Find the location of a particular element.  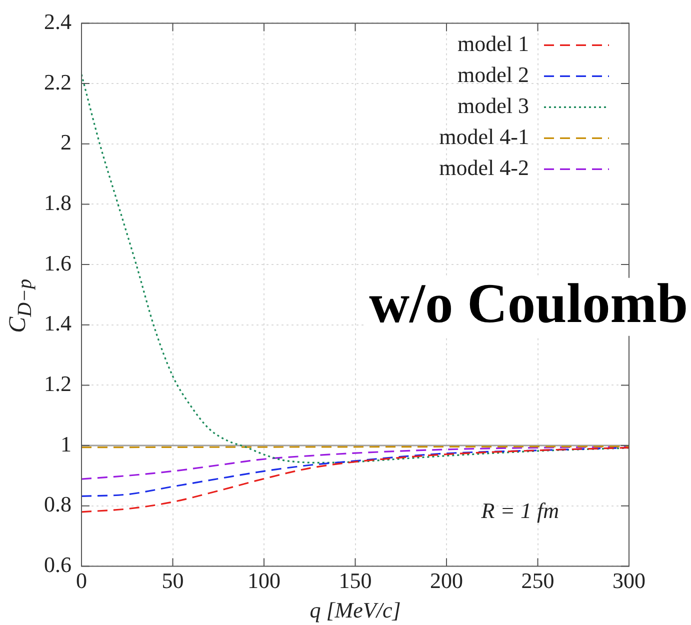

y-tick-label: 2.2 is located at coordinates (58, 81).